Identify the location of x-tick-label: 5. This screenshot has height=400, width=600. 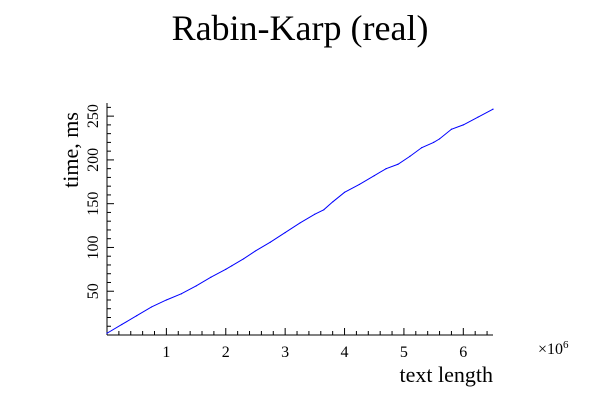
(404, 352).